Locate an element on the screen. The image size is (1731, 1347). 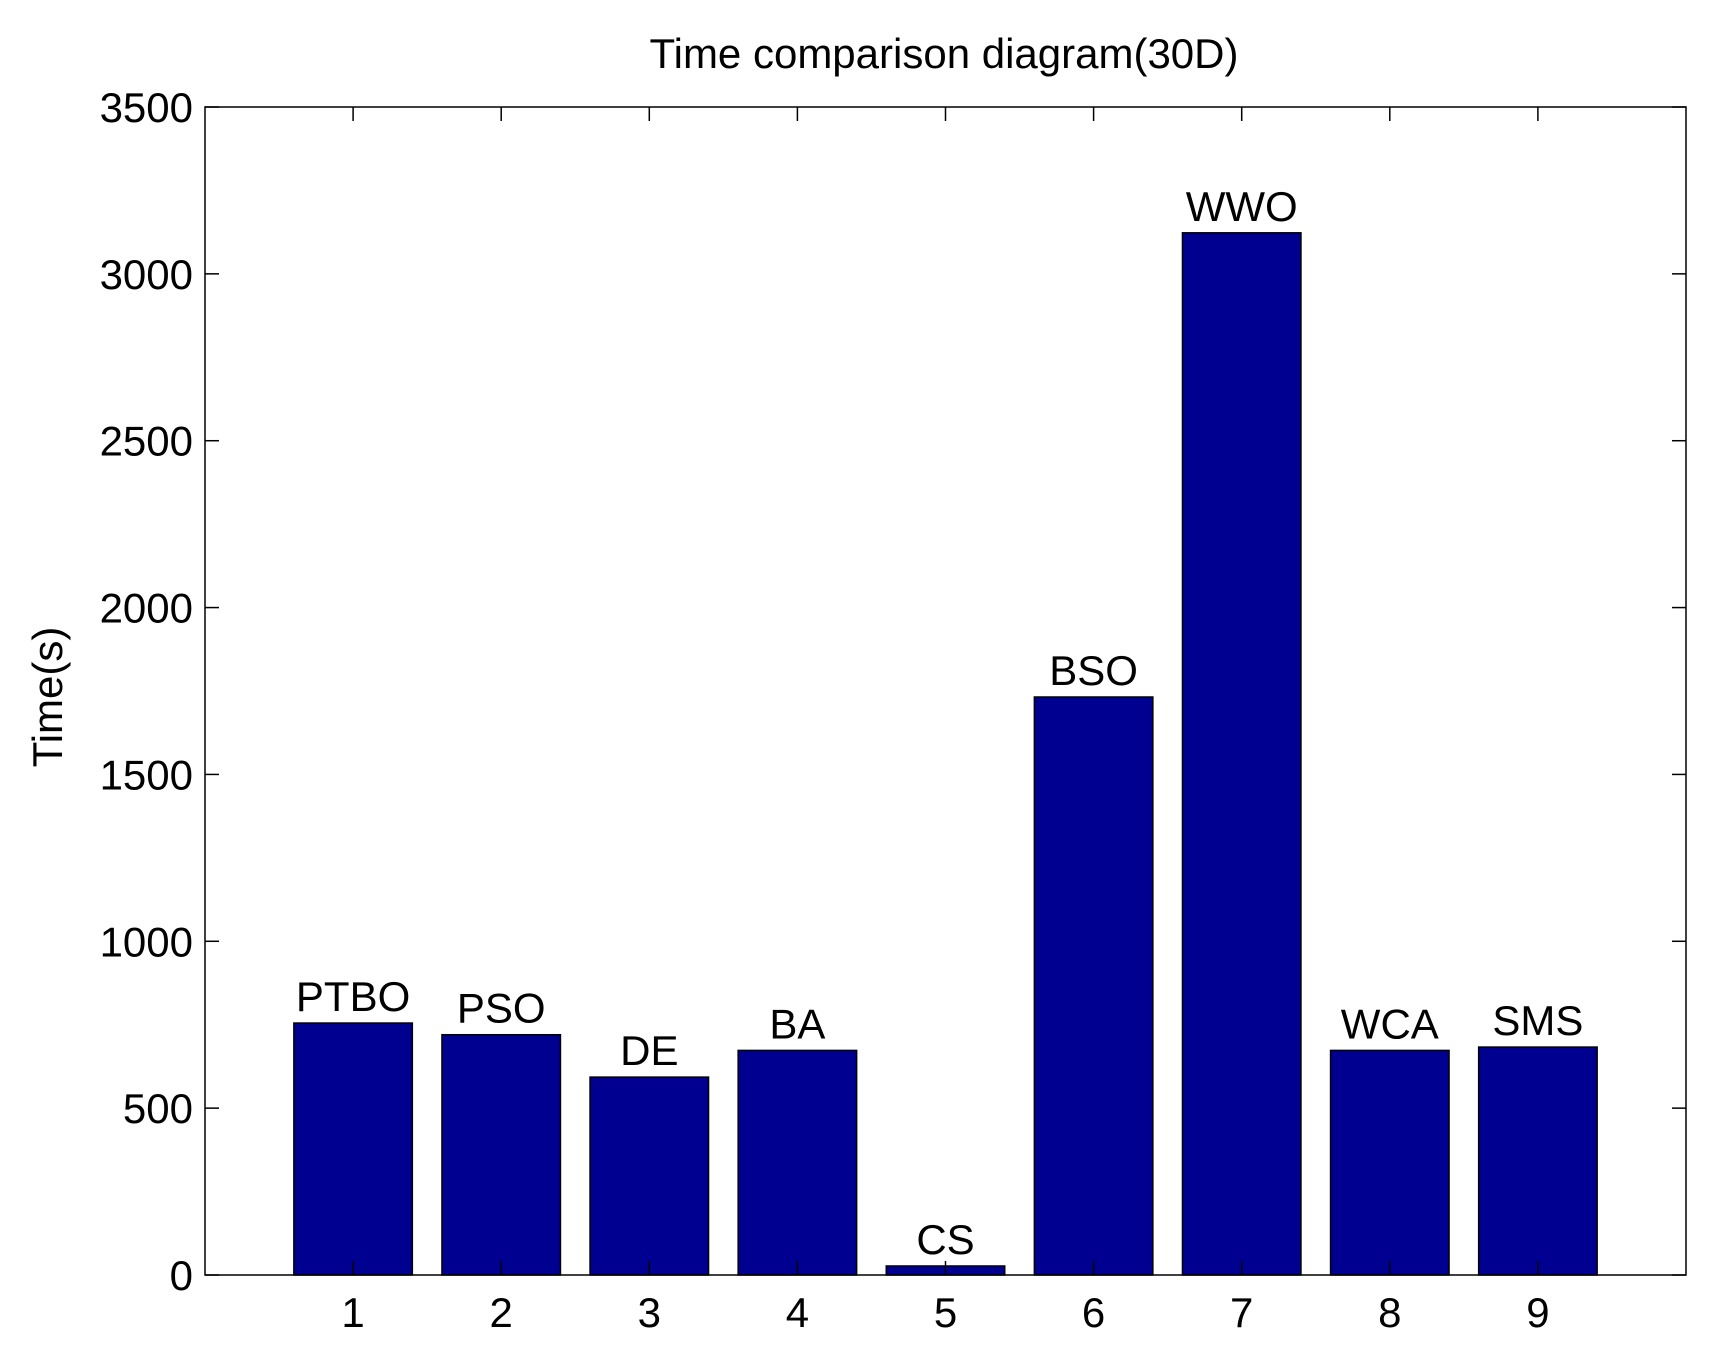
x-tick-label: 3 is located at coordinates (649, 1312).